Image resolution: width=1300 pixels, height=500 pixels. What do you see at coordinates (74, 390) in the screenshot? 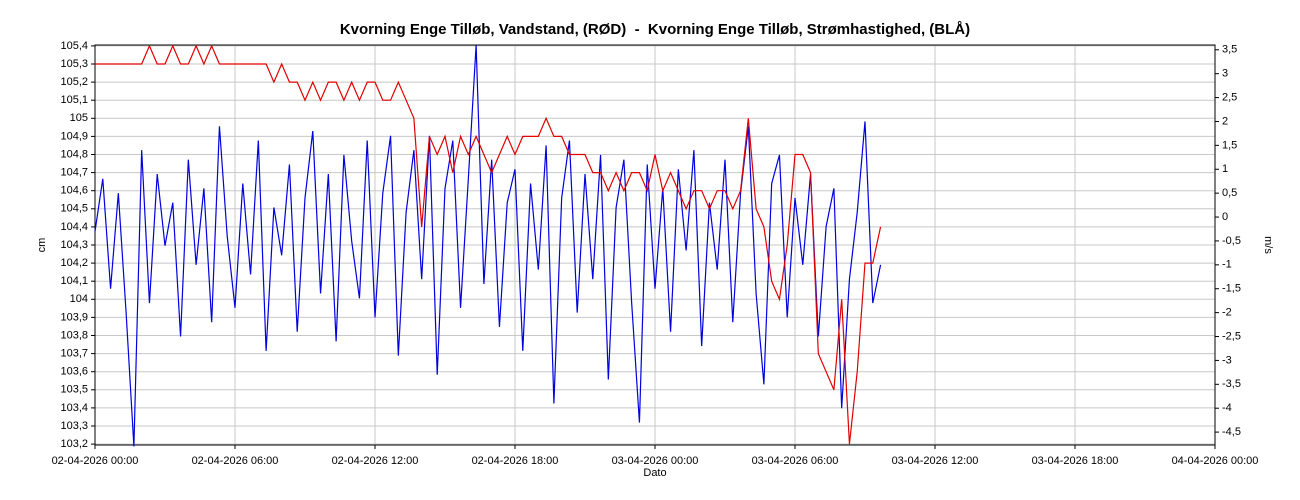
I see `y-tick-label: 103,5` at bounding box center [74, 390].